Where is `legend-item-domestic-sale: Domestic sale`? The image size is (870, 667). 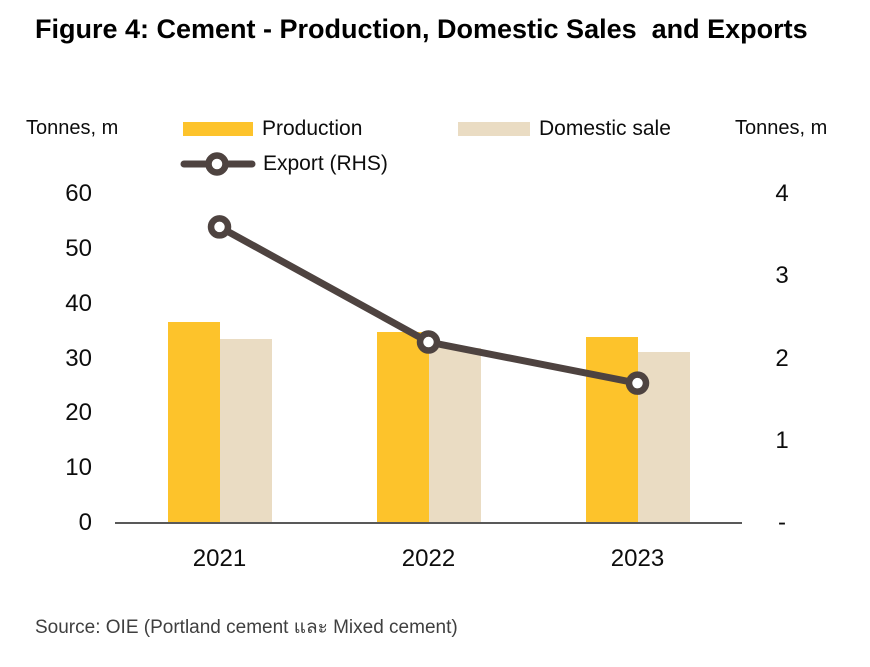 legend-item-domestic-sale: Domestic sale is located at coordinates (564, 129).